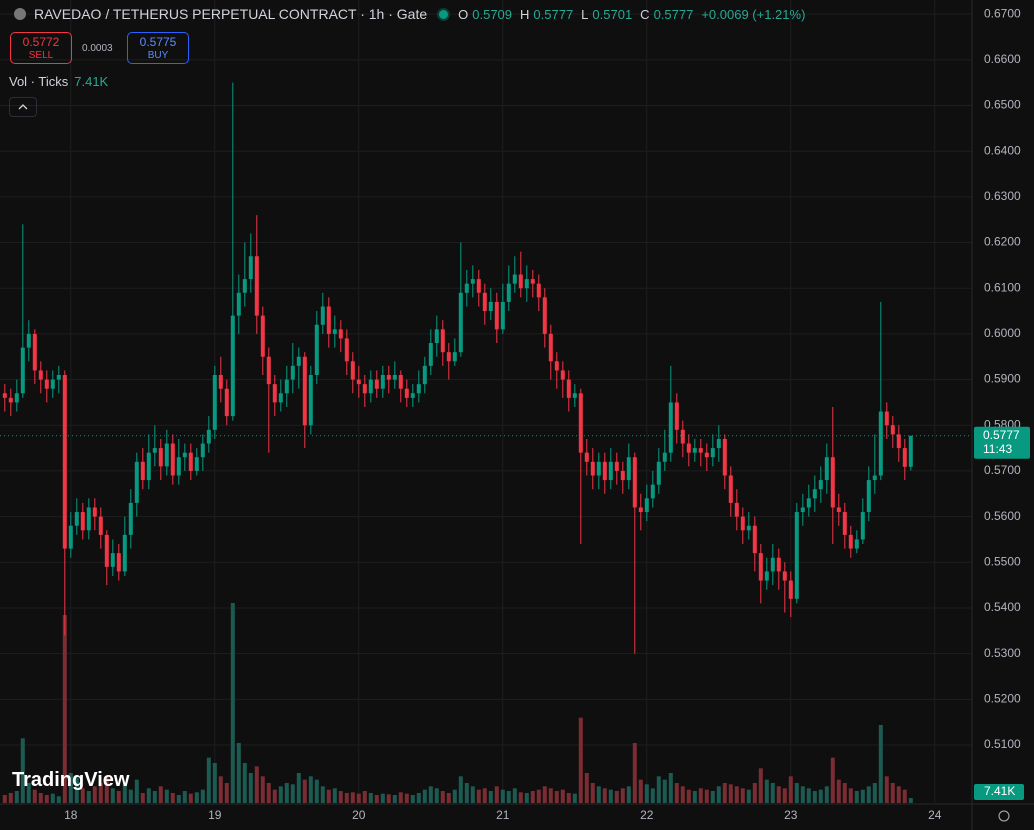  Describe the element at coordinates (41, 48) in the screenshot. I see `sell-button: 0.5772 SELL` at that location.